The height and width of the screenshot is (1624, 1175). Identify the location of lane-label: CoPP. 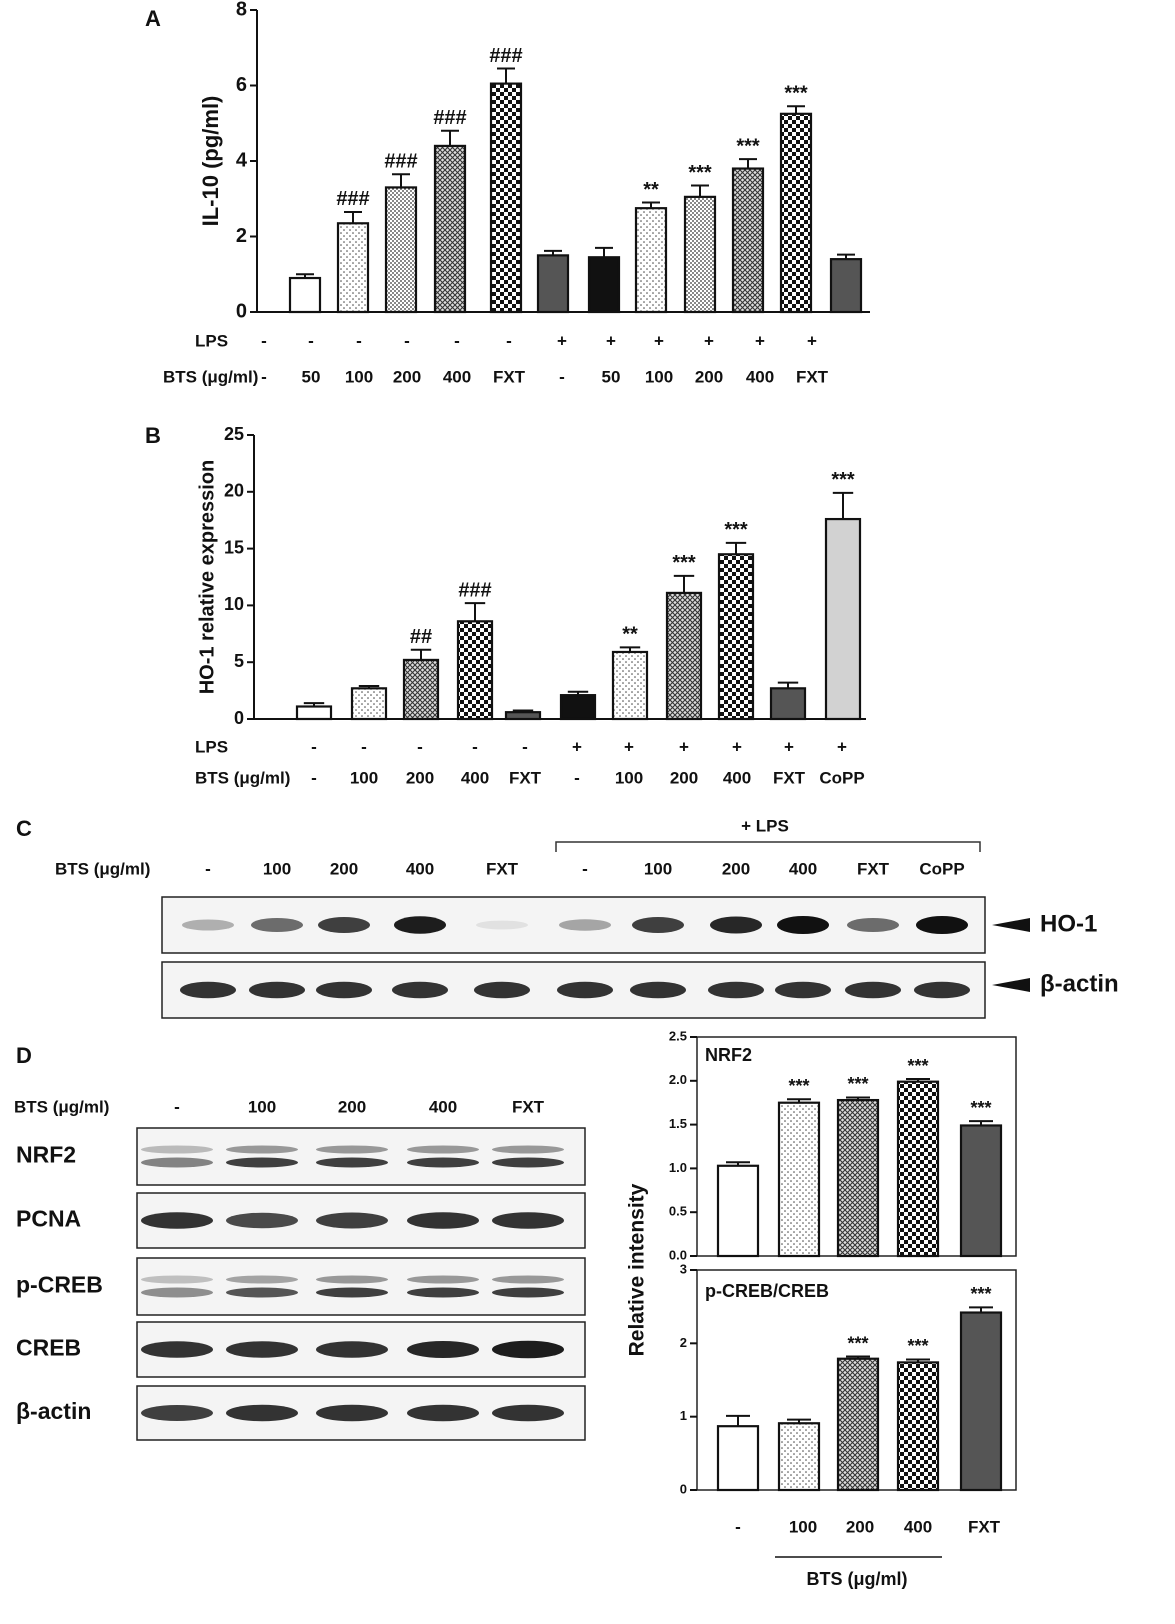
(941, 868).